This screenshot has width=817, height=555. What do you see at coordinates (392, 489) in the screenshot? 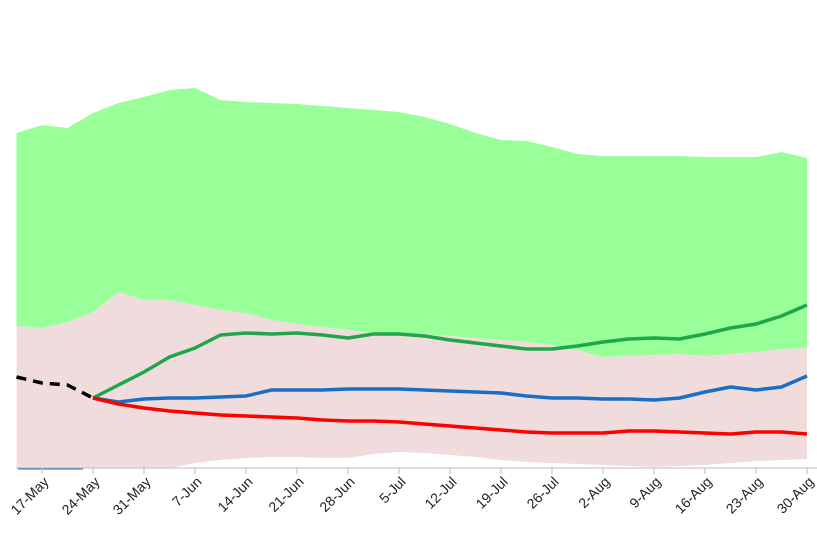
I see `x-tick-label: 5-Jul` at bounding box center [392, 489].